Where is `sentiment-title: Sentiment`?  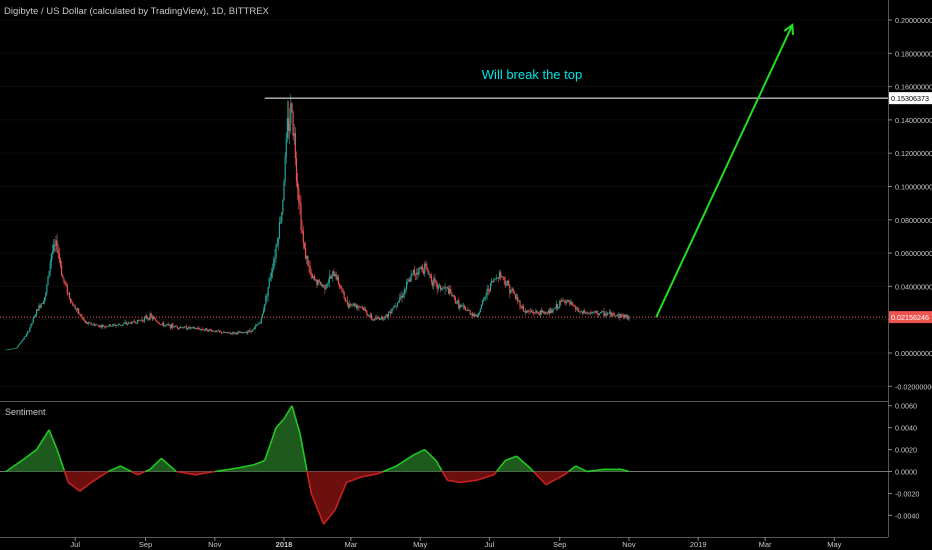
sentiment-title: Sentiment is located at coordinates (25, 412).